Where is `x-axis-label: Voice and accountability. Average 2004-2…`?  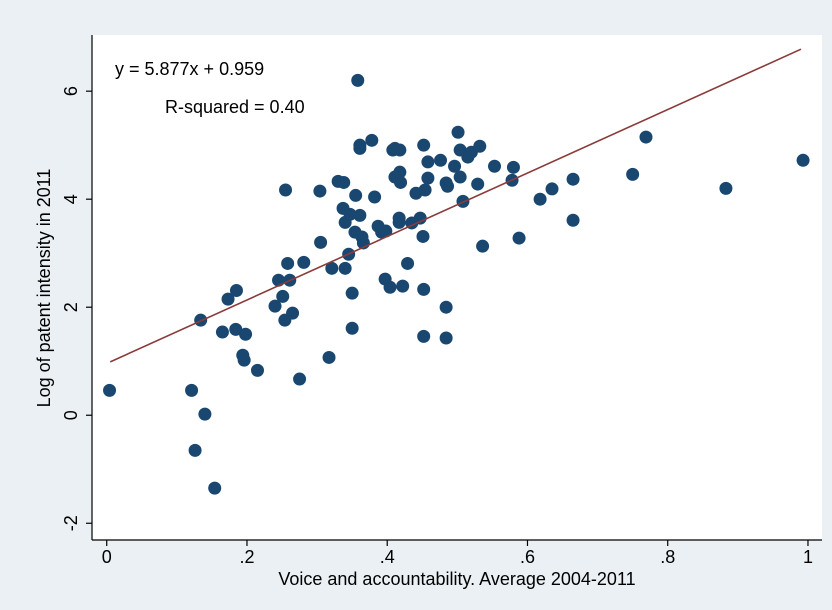
x-axis-label: Voice and accountability. Average 2004-2… is located at coordinates (456, 579).